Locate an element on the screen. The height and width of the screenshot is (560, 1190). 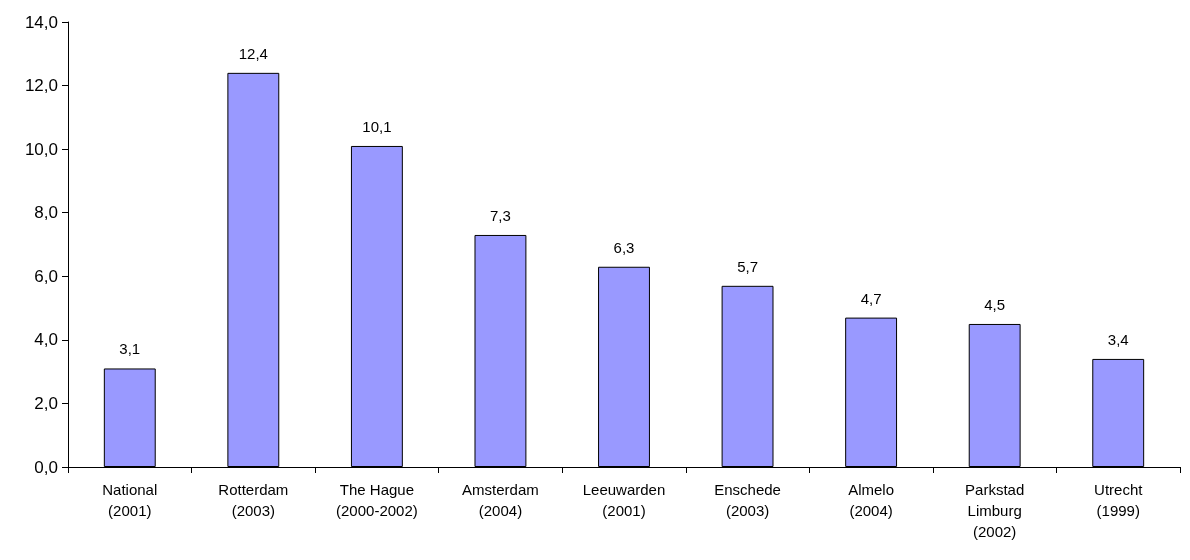
data-label: 4,5 is located at coordinates (995, 304).